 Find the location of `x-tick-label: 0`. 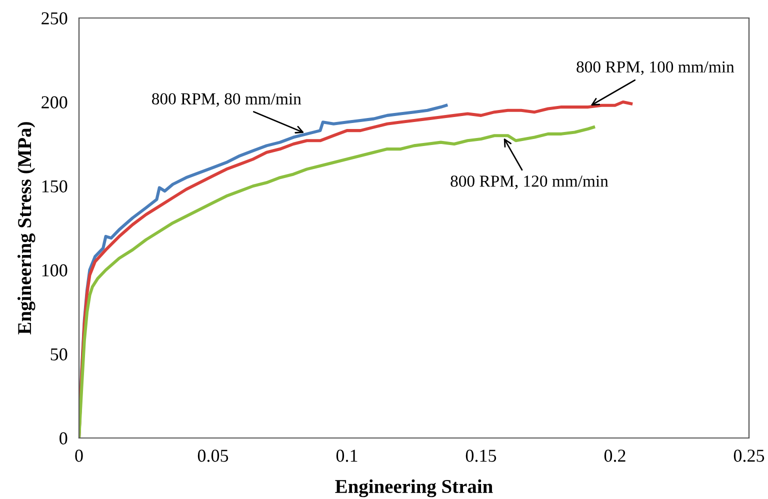

x-tick-label: 0 is located at coordinates (79, 456).